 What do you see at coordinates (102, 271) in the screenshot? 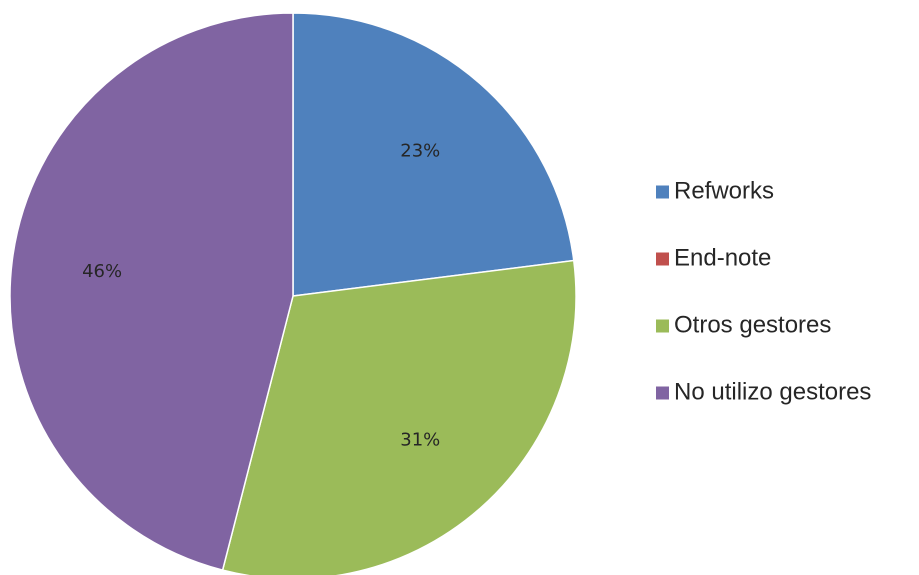
I see `data-label-no-utilizo-gestores: 46%` at bounding box center [102, 271].